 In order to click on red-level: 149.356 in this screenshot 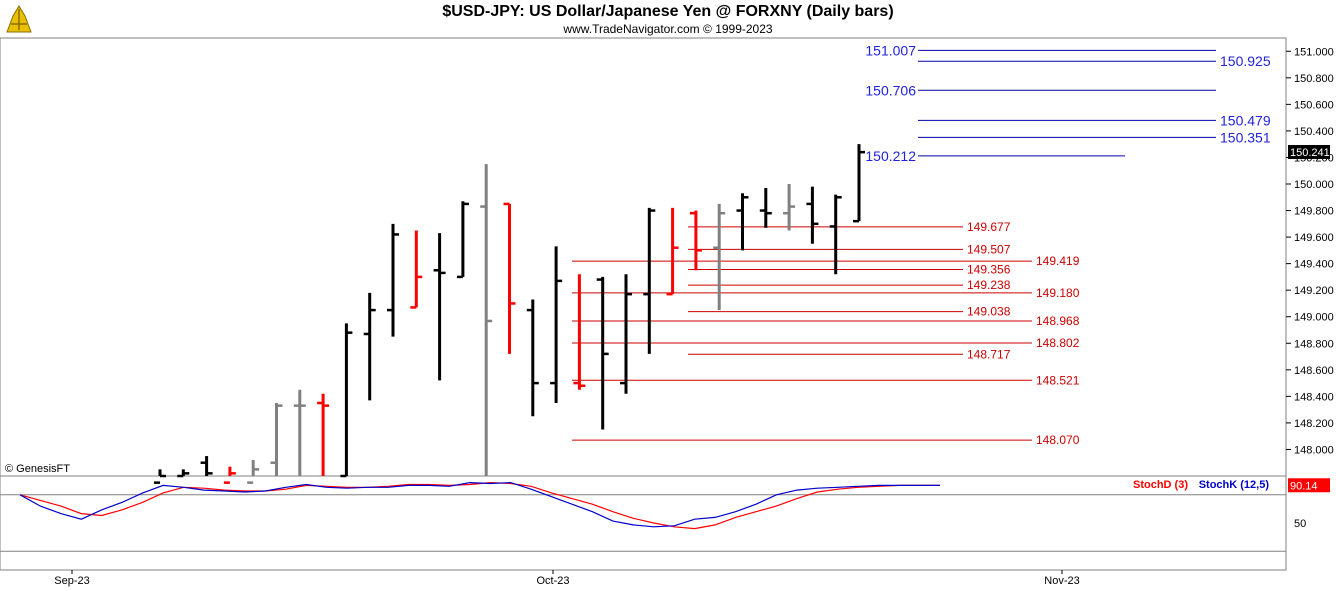, I will do `click(849, 269)`.